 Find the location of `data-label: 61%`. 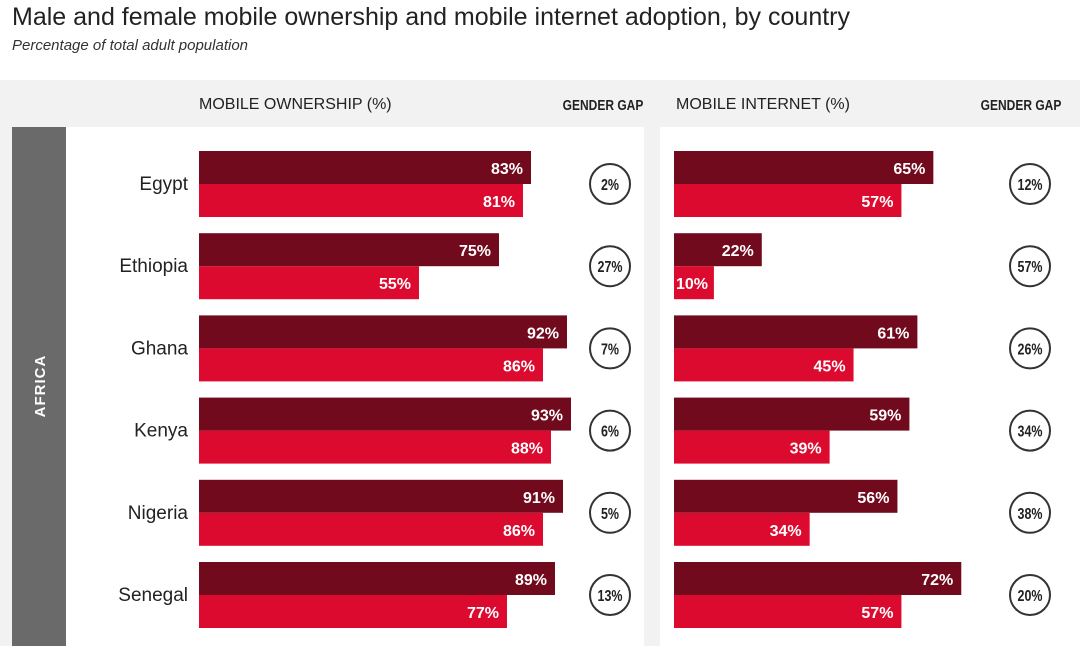

data-label: 61% is located at coordinates (893, 333).